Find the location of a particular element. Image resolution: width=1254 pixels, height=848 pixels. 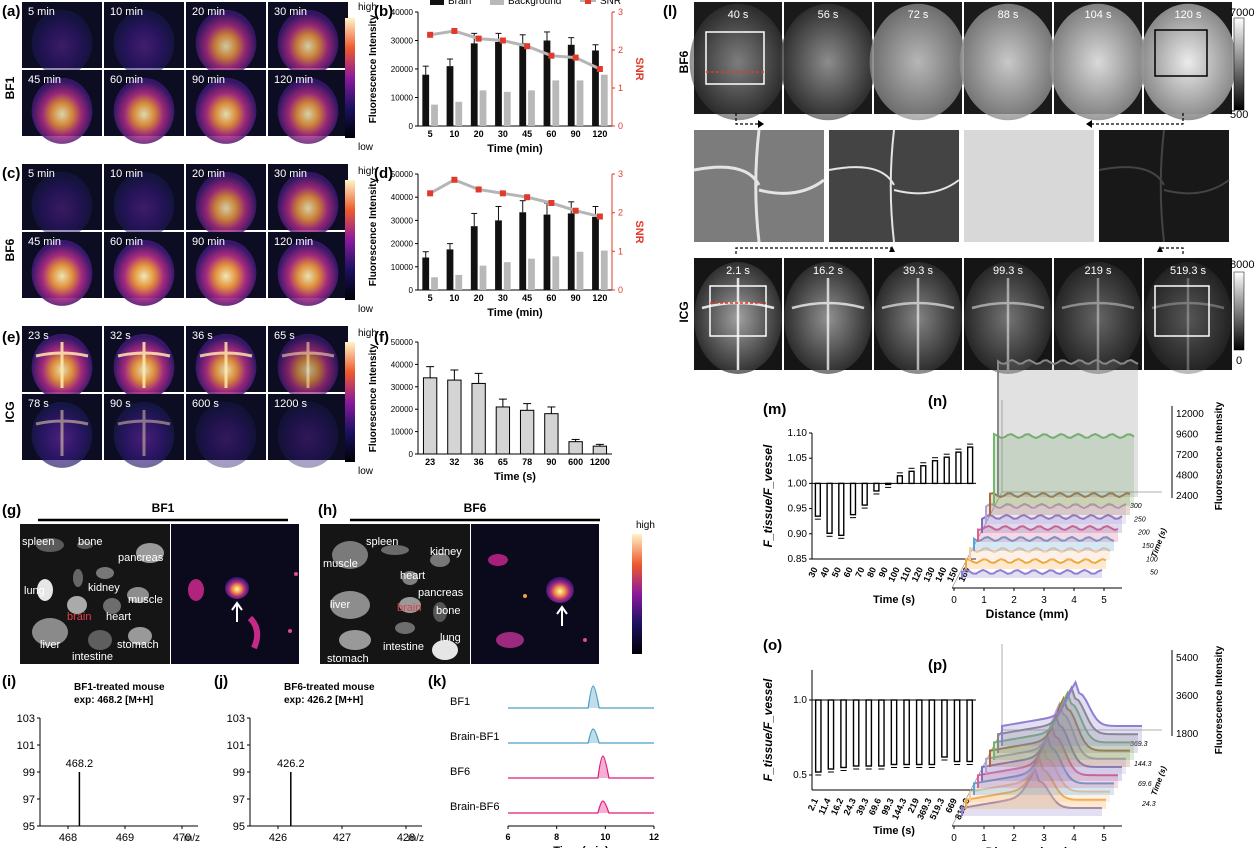

organ-label: brain is located at coordinates (79, 617).